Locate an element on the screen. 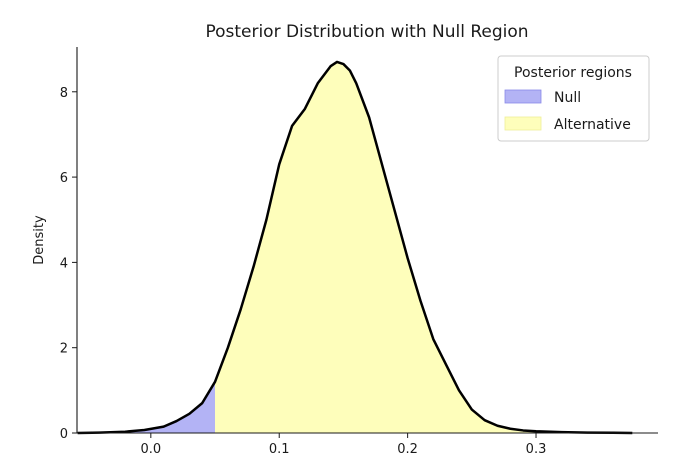 This screenshot has width=684, height=462. y-tick-label: 4 is located at coordinates (64, 263).